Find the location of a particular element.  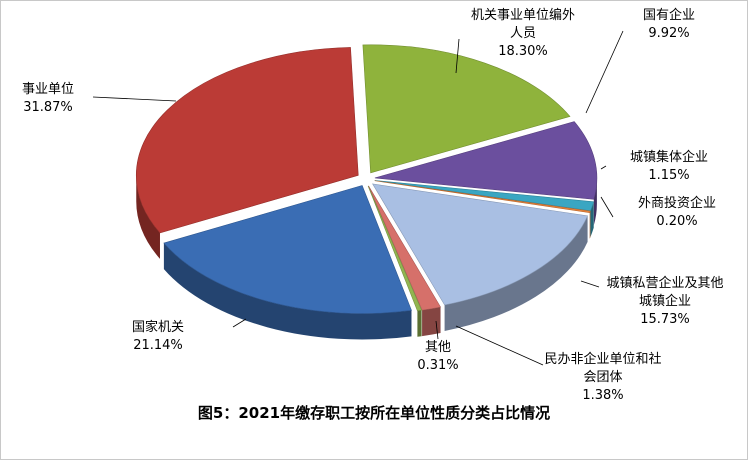

label: 城镇集体企业 1.15% is located at coordinates (669, 167).